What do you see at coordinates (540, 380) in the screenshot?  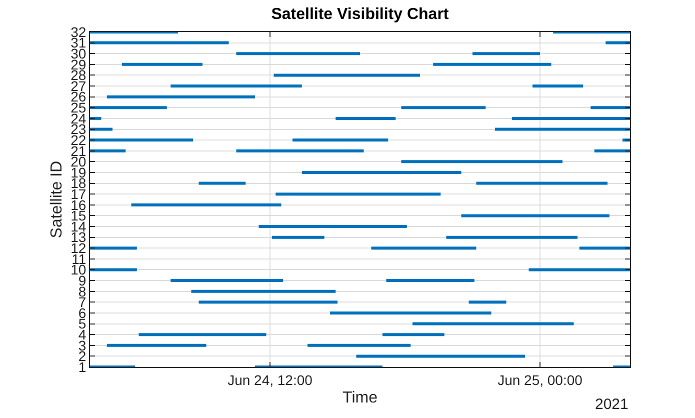 I see `x-tick-label: Jun 25, 00:00` at bounding box center [540, 380].